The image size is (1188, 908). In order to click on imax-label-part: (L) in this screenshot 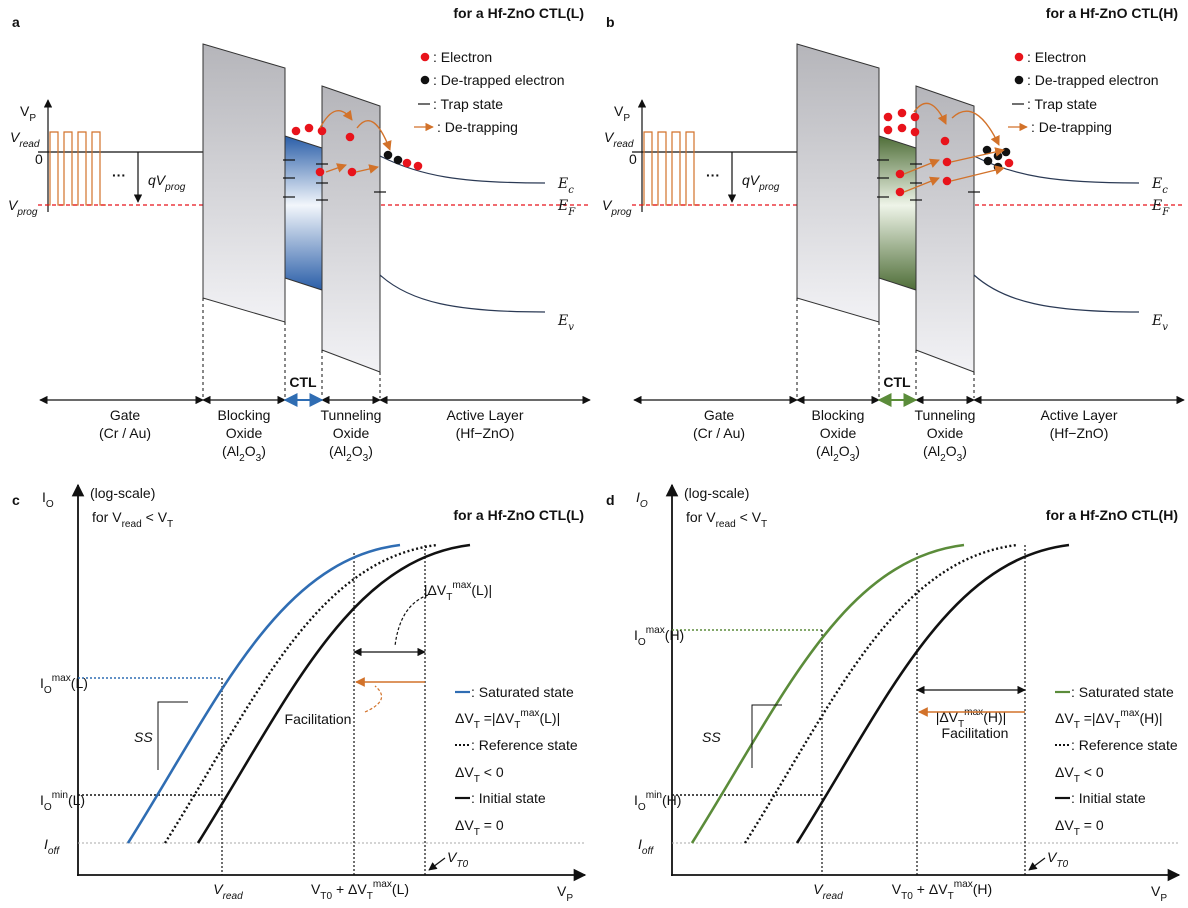, I will do `click(79, 683)`.